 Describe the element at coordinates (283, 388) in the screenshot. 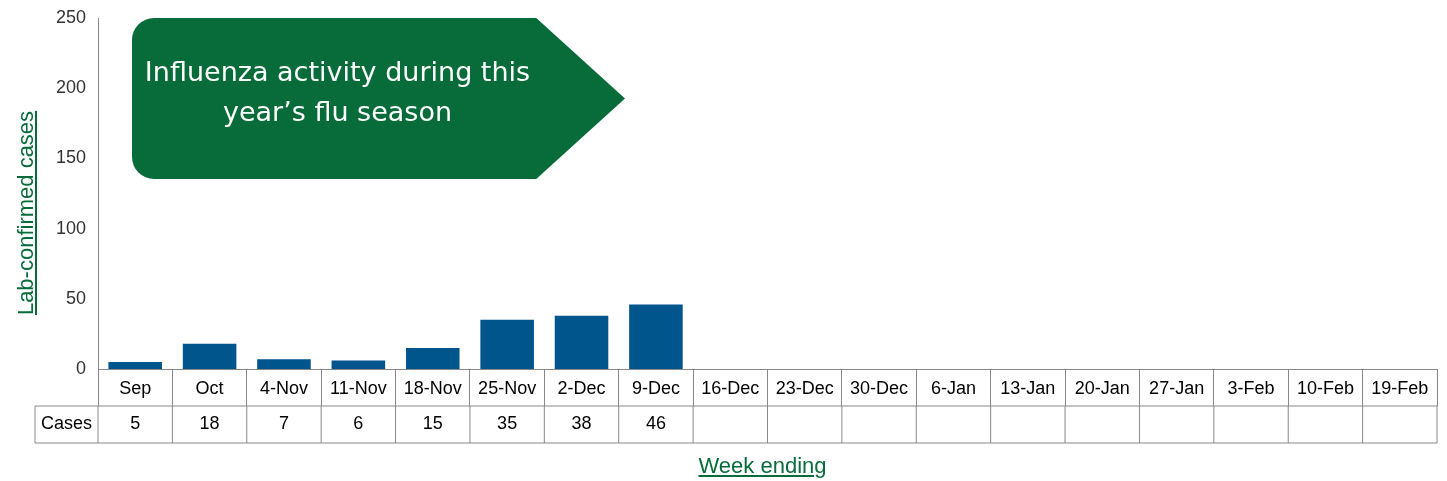

I see `x-tick-label: 4-Nov` at that location.